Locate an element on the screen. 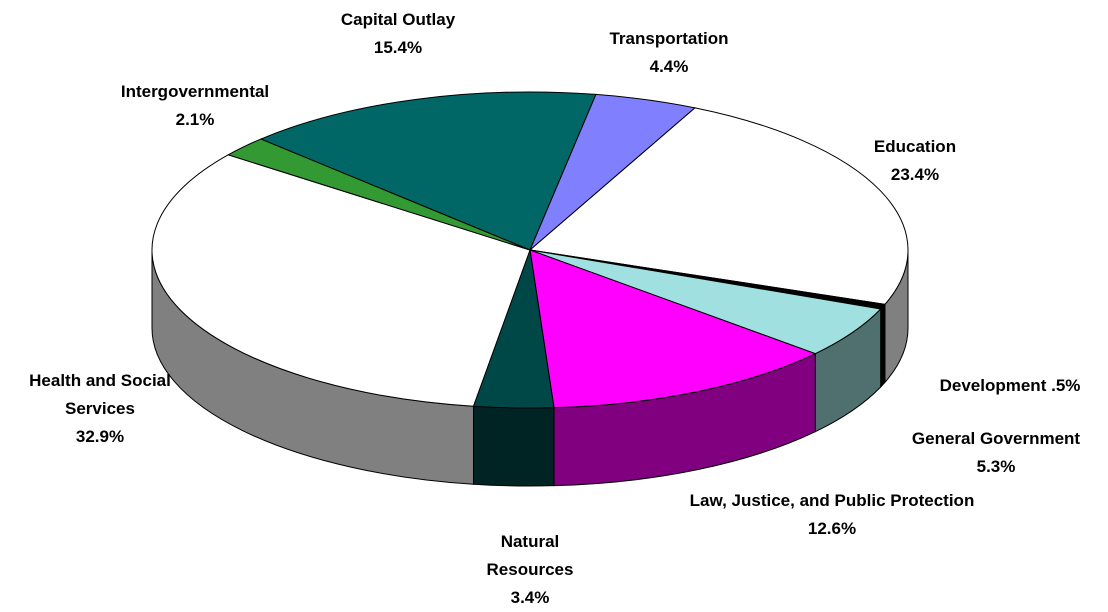 The width and height of the screenshot is (1108, 612). value-label: 23.4% is located at coordinates (915, 174).